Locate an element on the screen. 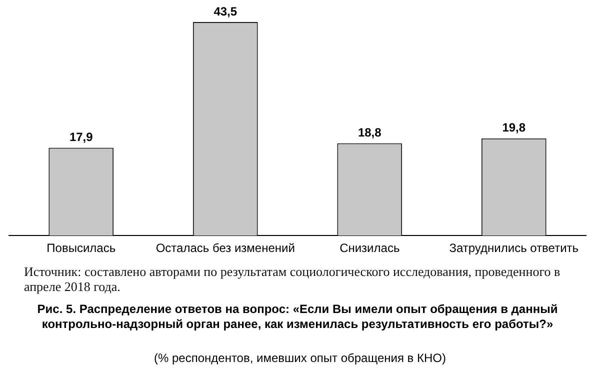  data-label: 17,9 is located at coordinates (81, 137).